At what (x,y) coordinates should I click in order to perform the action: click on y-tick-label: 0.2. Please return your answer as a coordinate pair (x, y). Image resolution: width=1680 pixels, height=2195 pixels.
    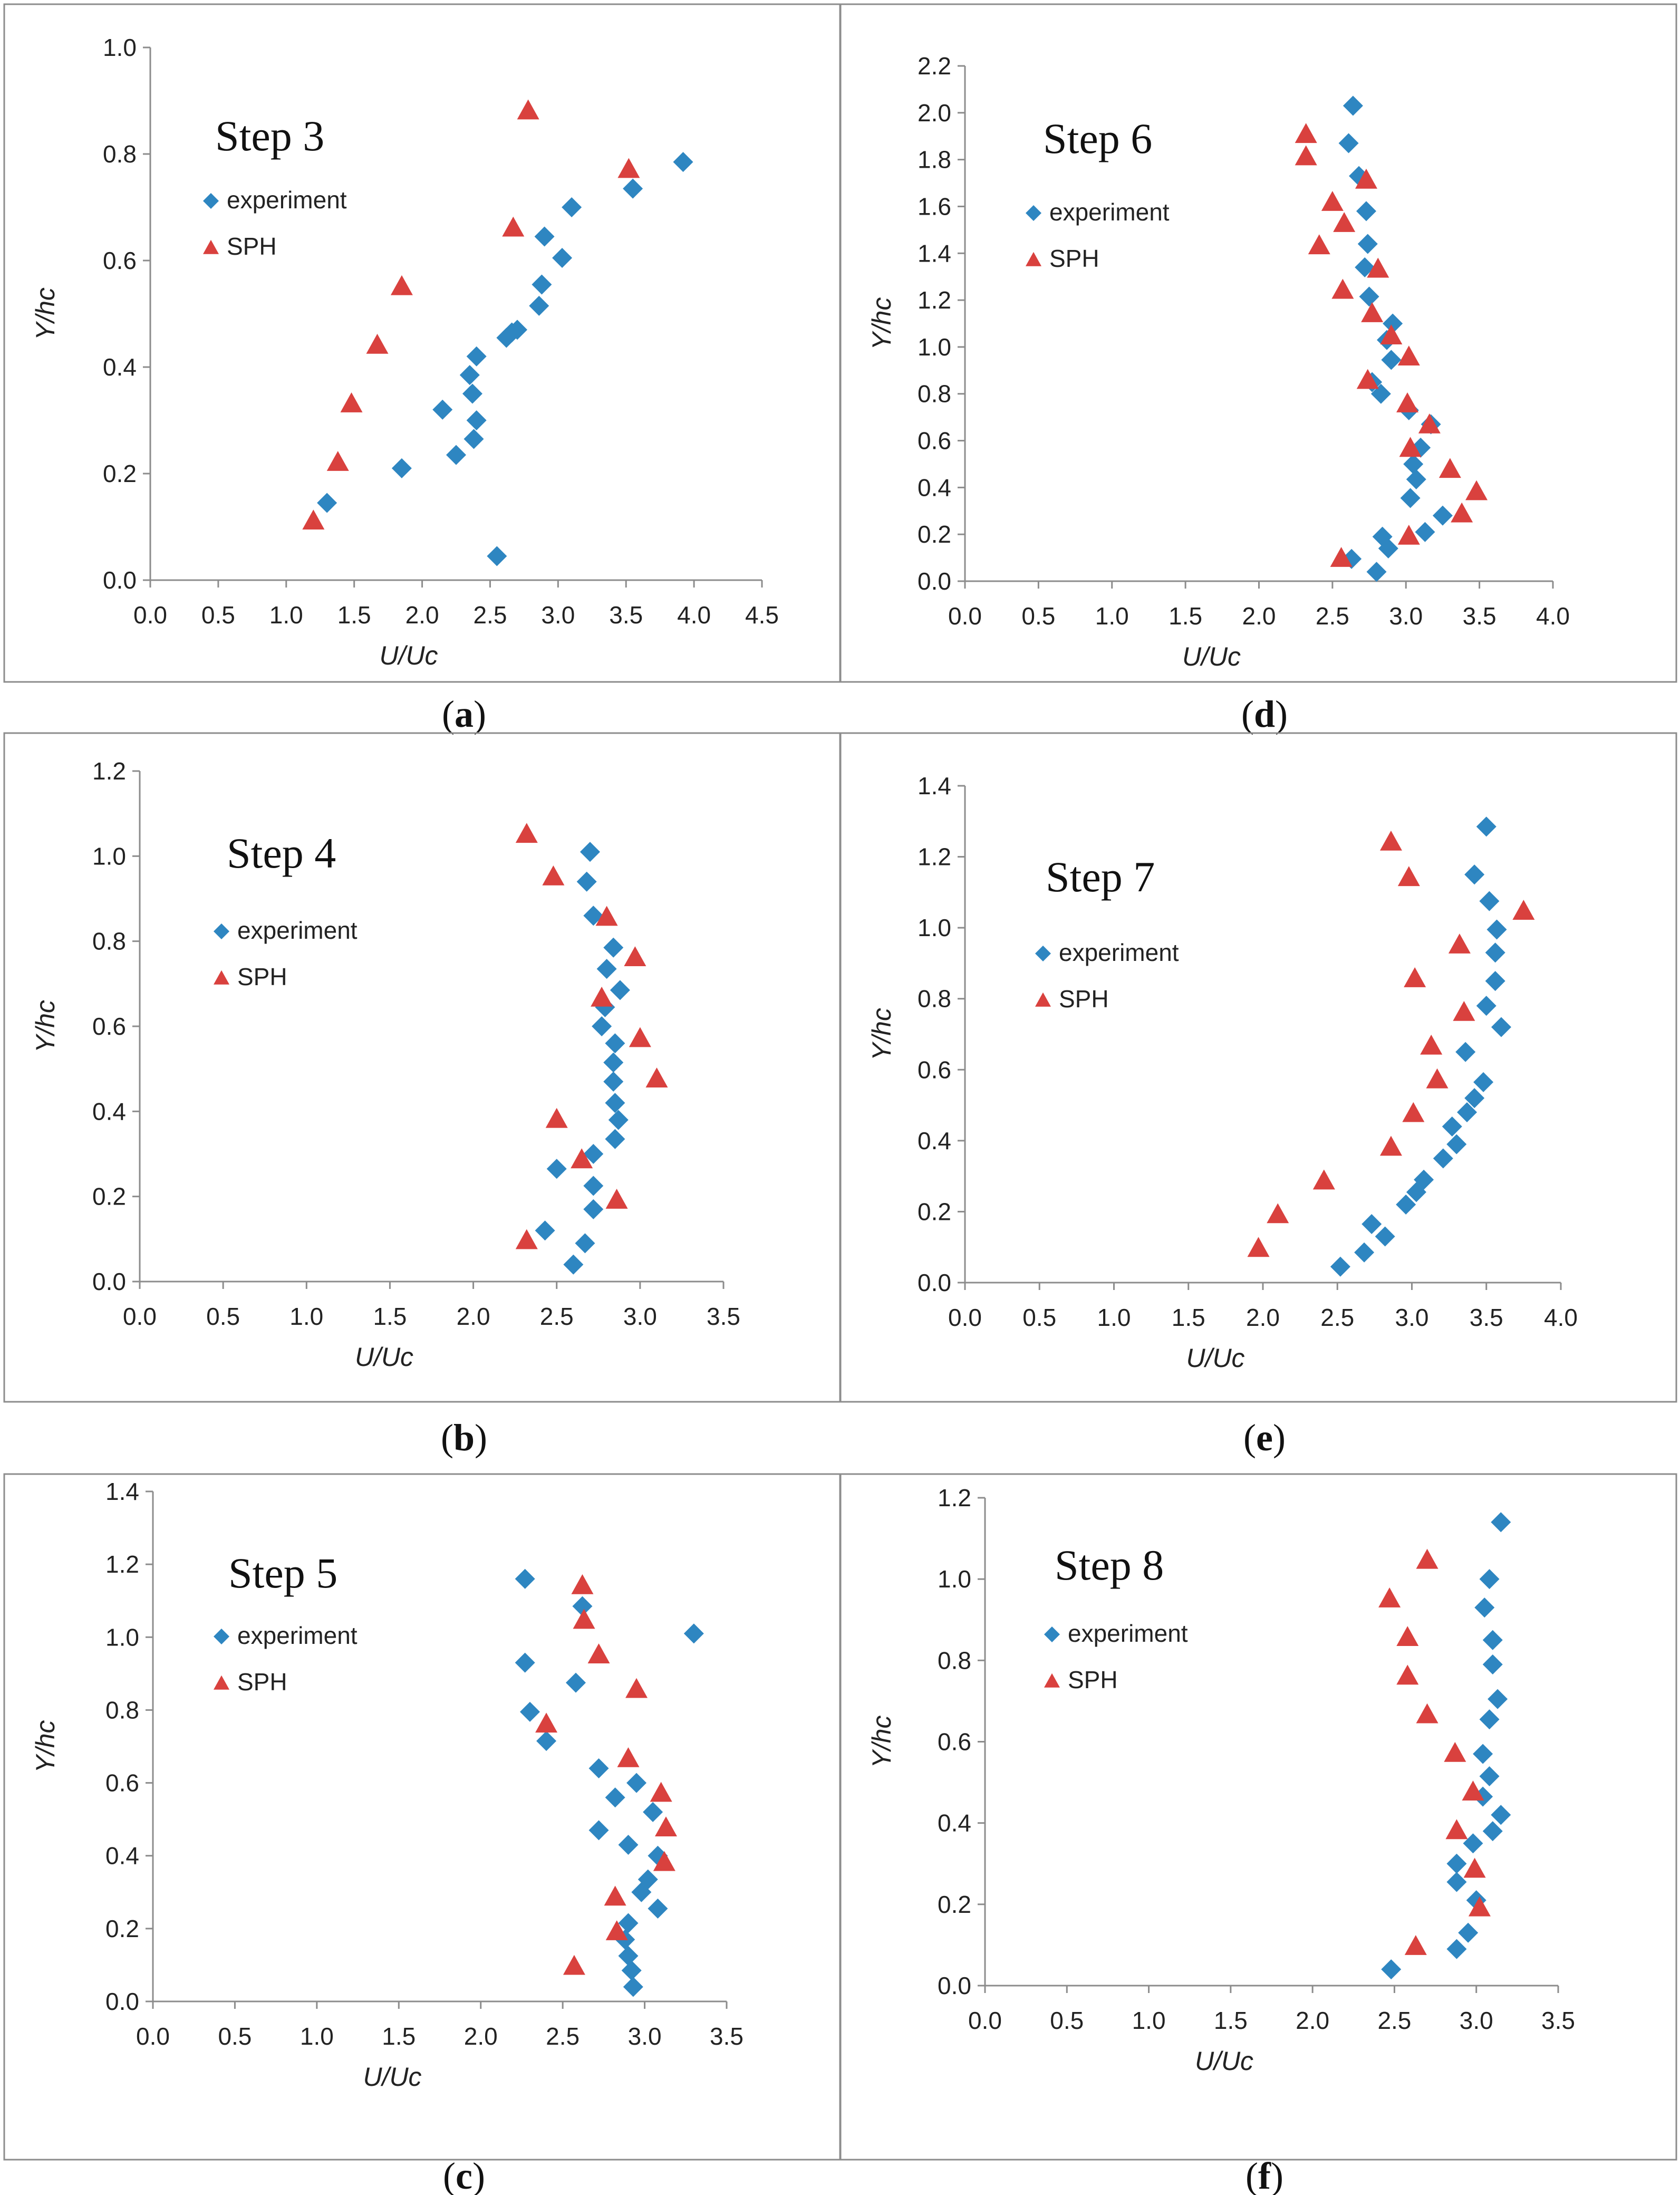
    Looking at the image, I should click on (934, 534).